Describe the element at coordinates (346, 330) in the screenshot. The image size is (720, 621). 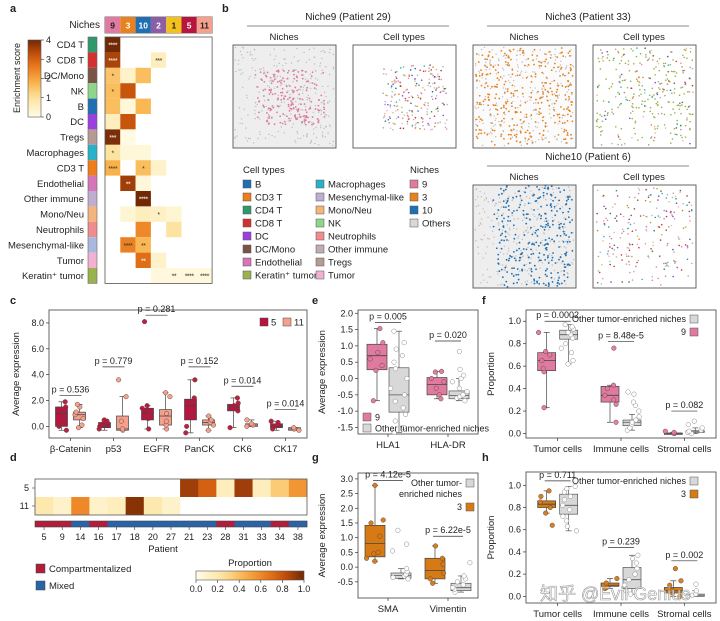
I see `y-tick-label: 1.5` at that location.